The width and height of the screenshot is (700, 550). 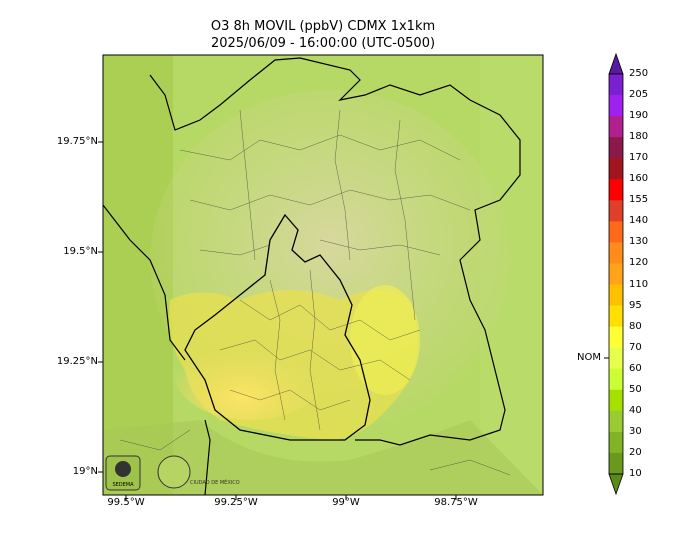 I want to click on colorbar, so click(x=614, y=274).